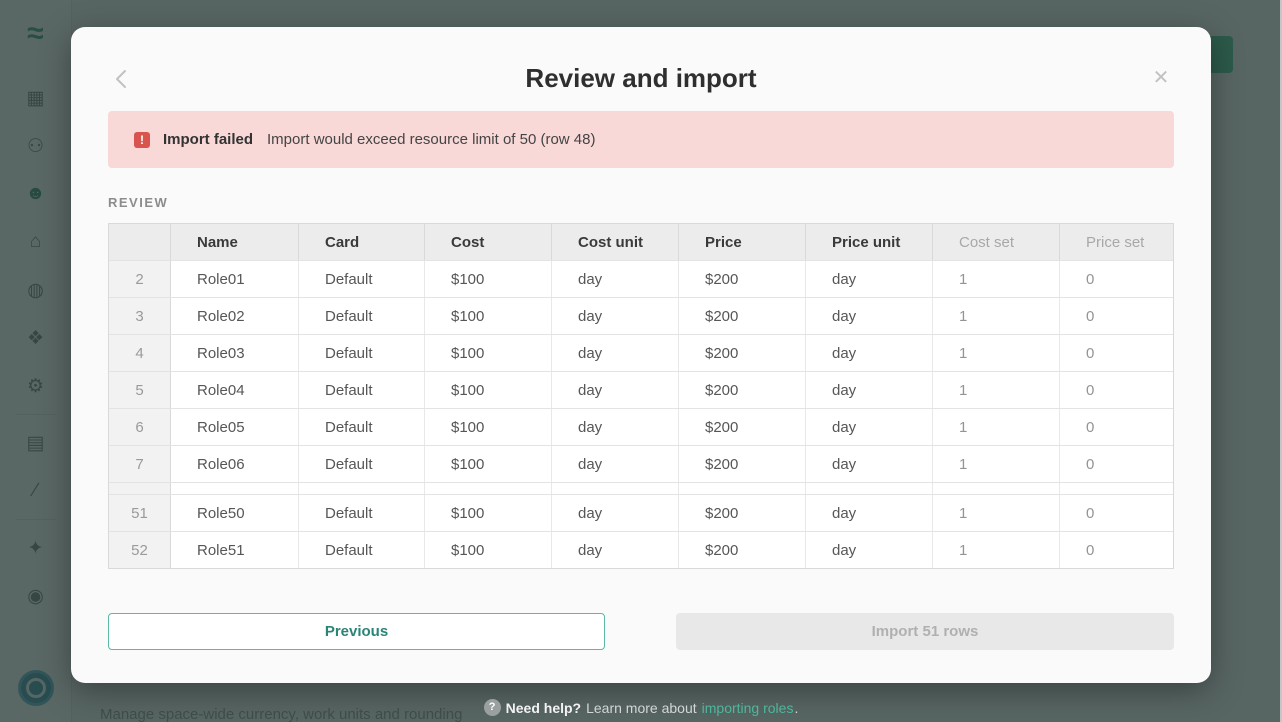 Image resolution: width=1282 pixels, height=722 pixels. Describe the element at coordinates (796, 707) in the screenshot. I see `help-footer-period: .` at that location.